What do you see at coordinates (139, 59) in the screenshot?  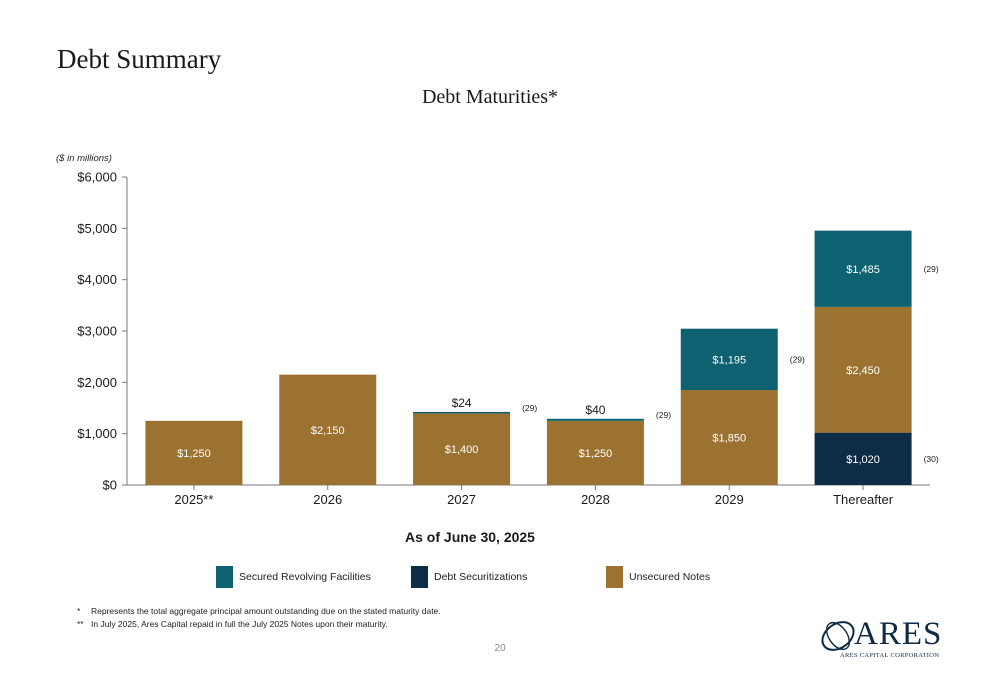 I see `page-title: Debt Summary` at bounding box center [139, 59].